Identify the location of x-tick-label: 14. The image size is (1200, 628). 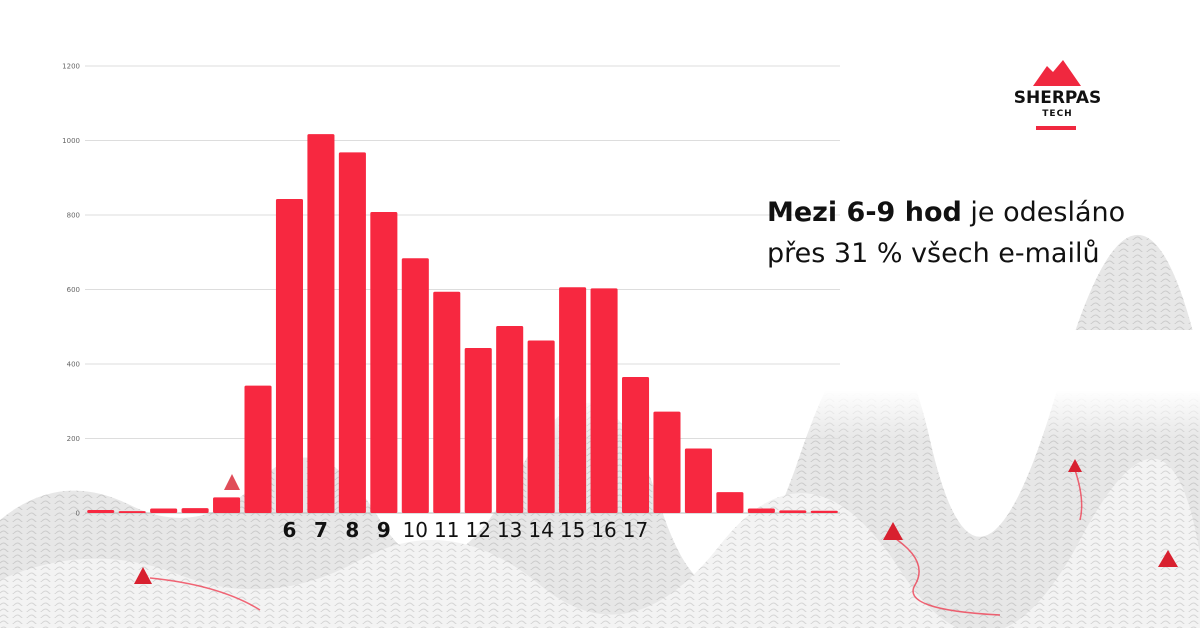
(540, 530).